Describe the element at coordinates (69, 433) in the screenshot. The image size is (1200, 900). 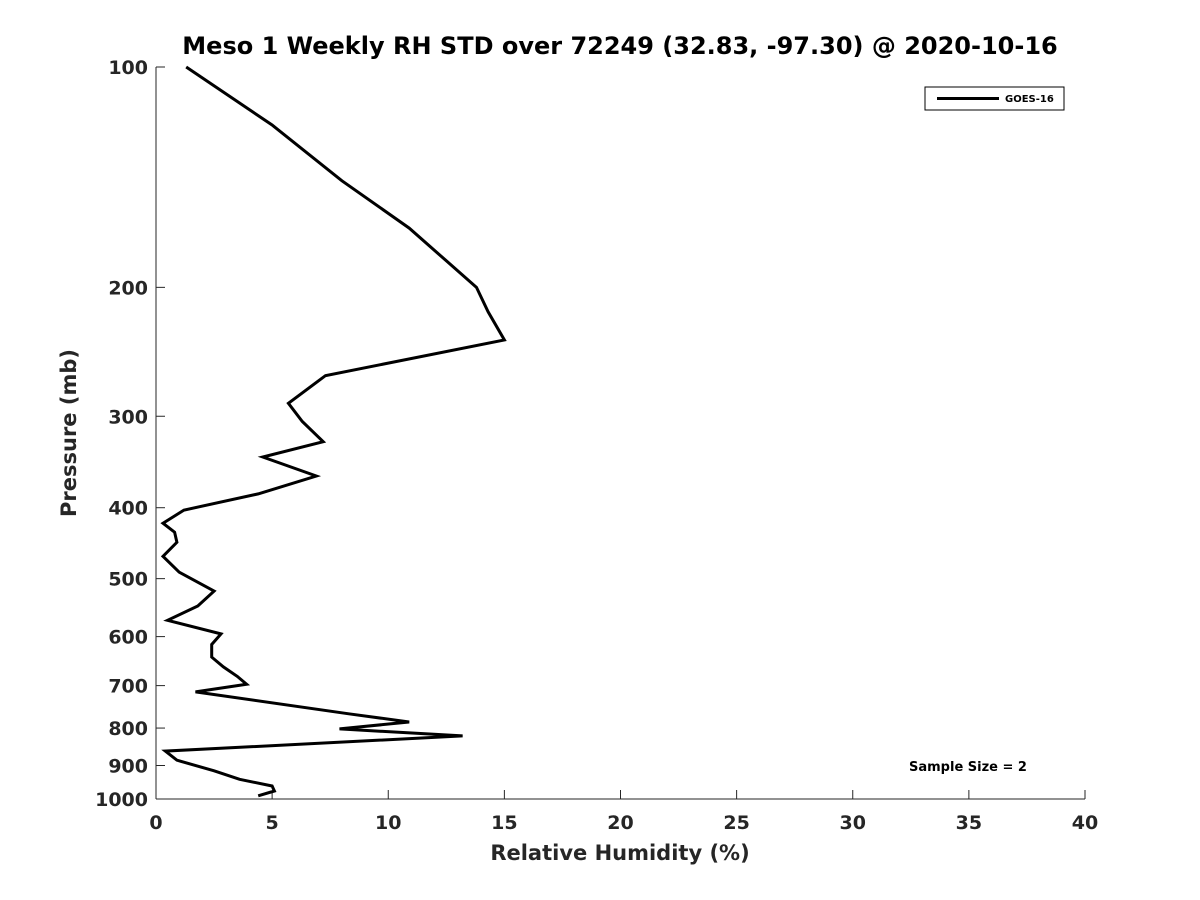
I see `y-axis-label: Pressure (mb)` at that location.